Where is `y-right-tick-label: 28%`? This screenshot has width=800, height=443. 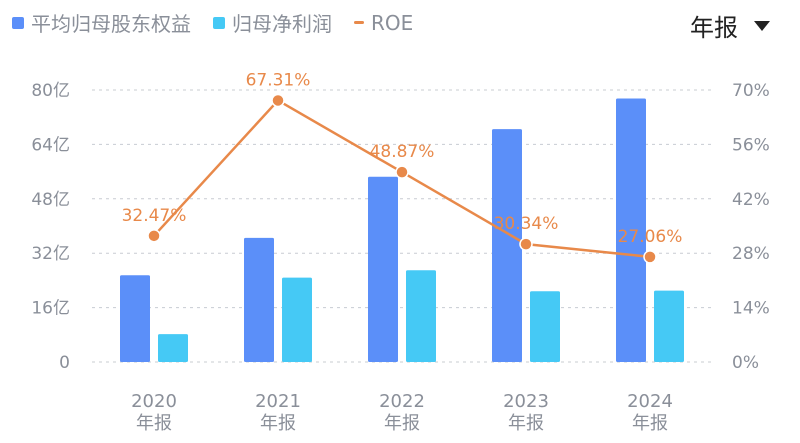
y-right-tick-label: 28% is located at coordinates (751, 254).